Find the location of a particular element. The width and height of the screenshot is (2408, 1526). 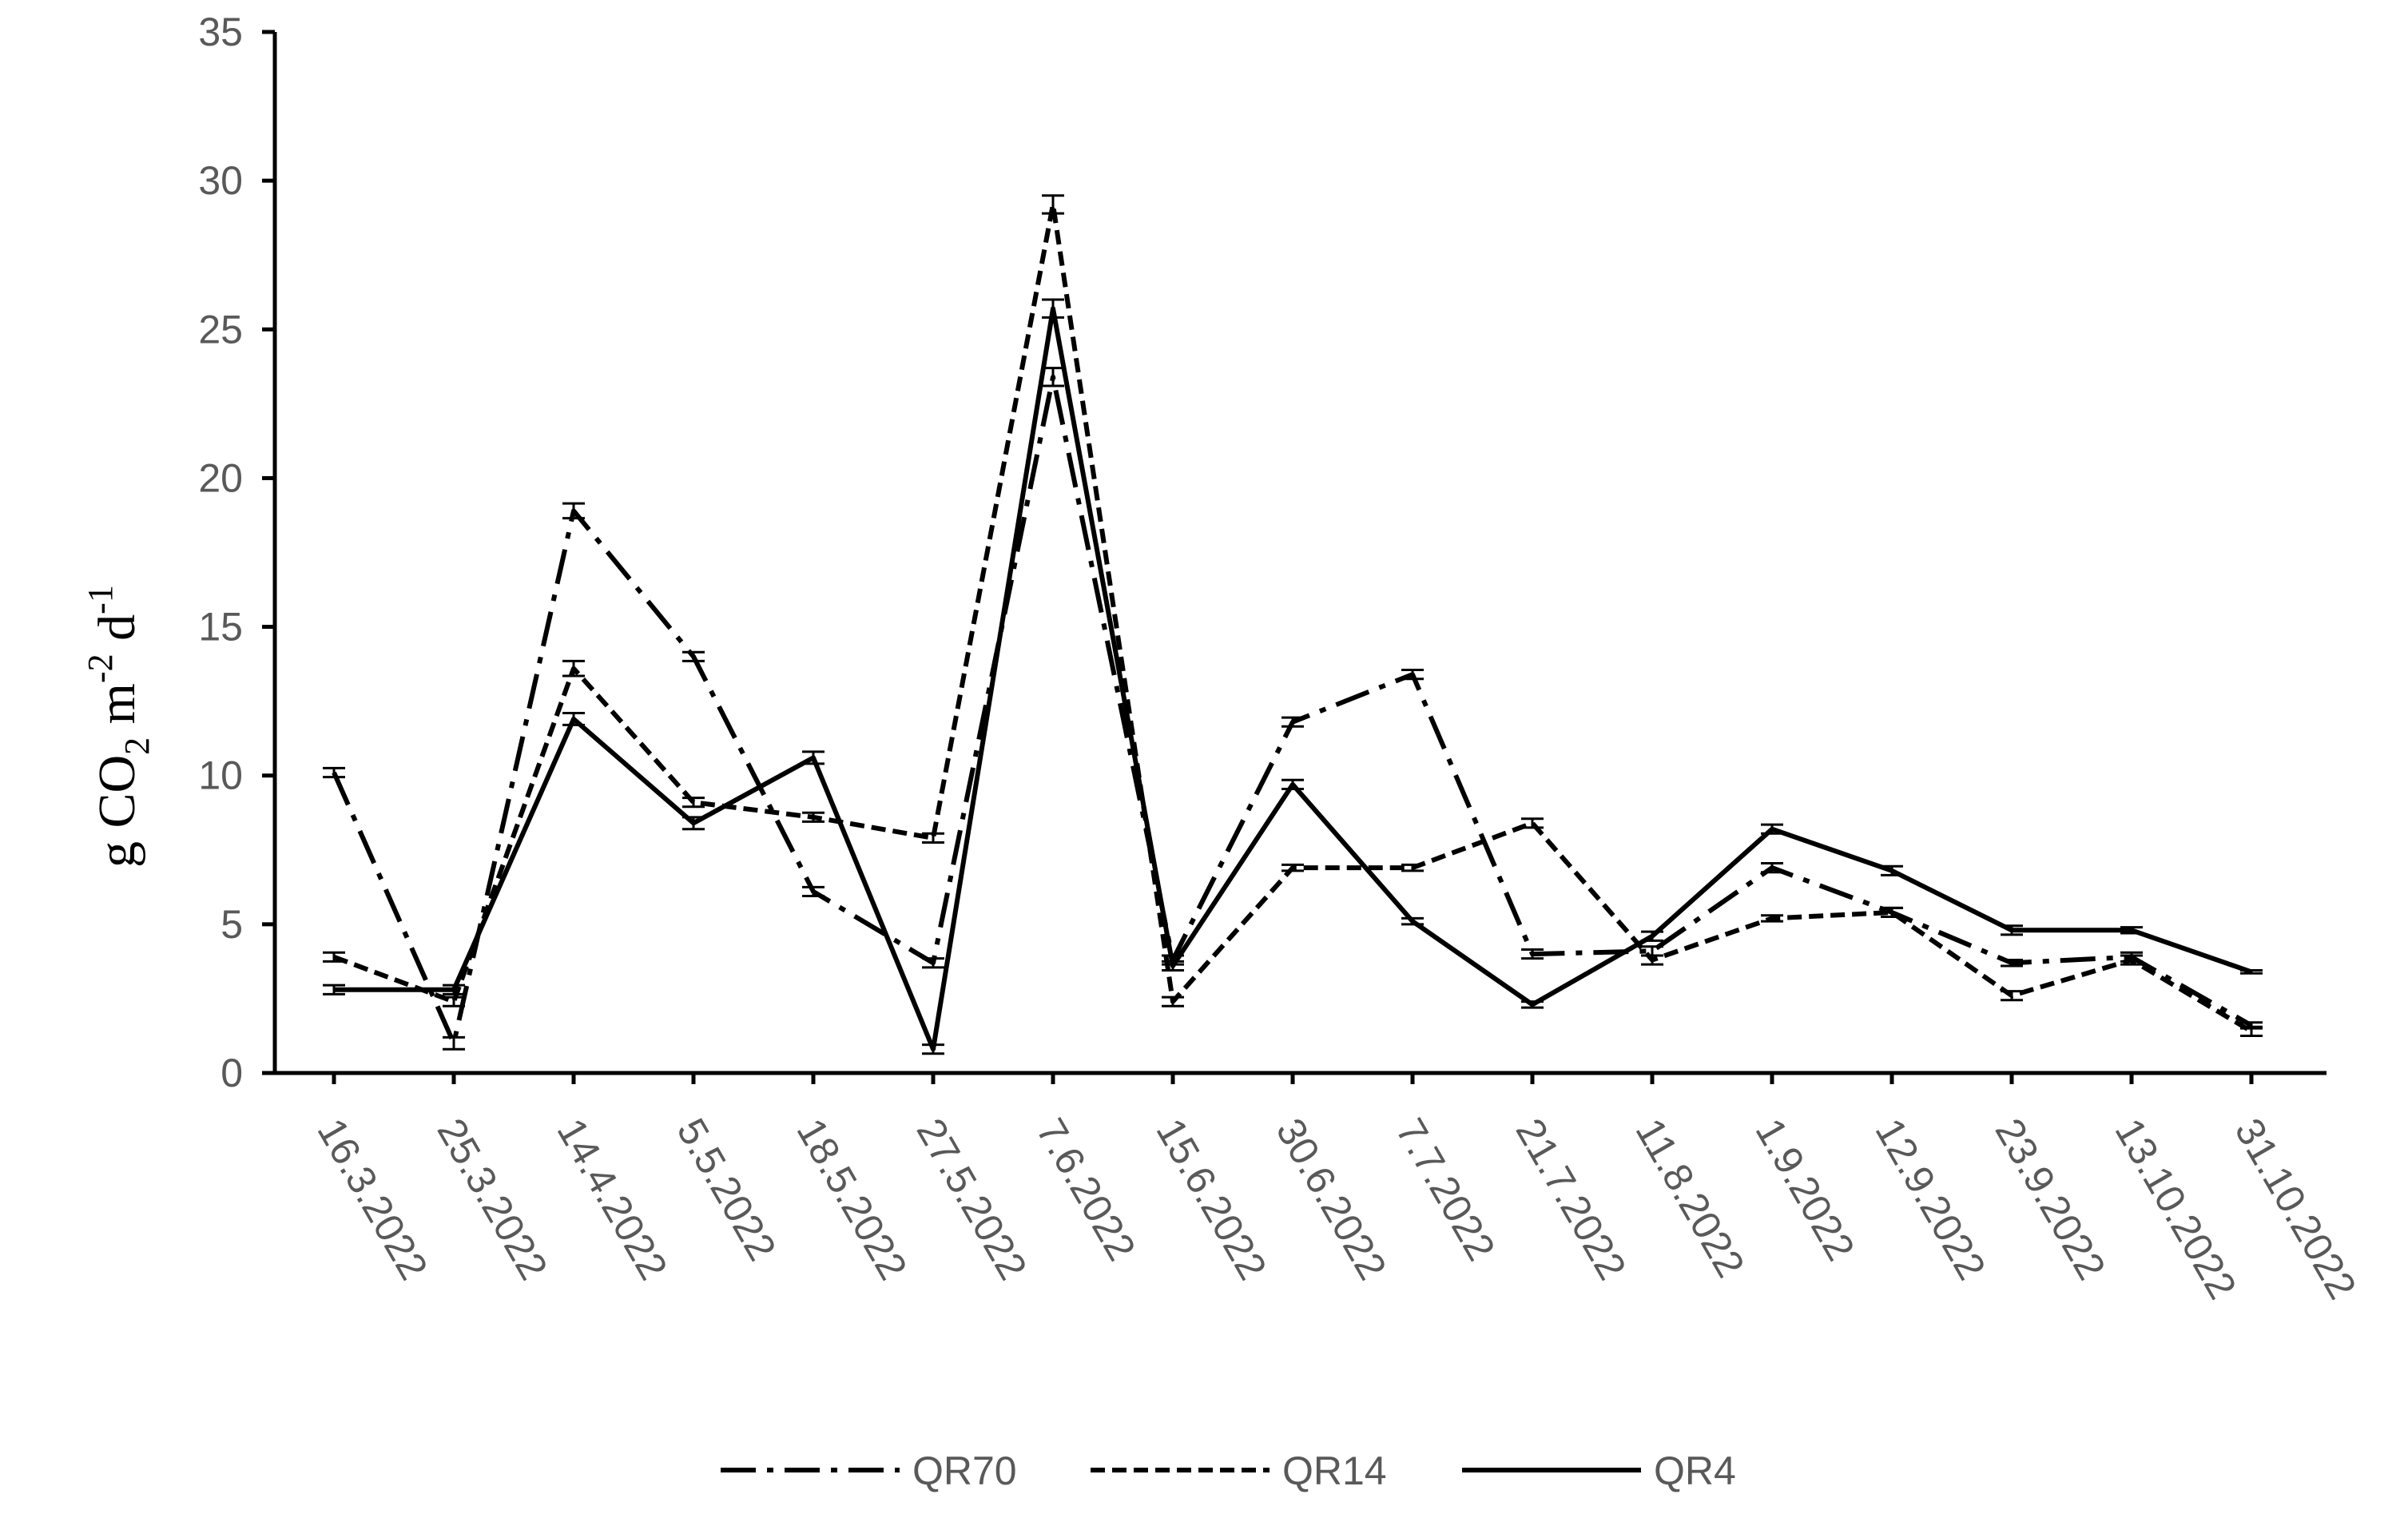

y-tick-label: 0 is located at coordinates (232, 1073).